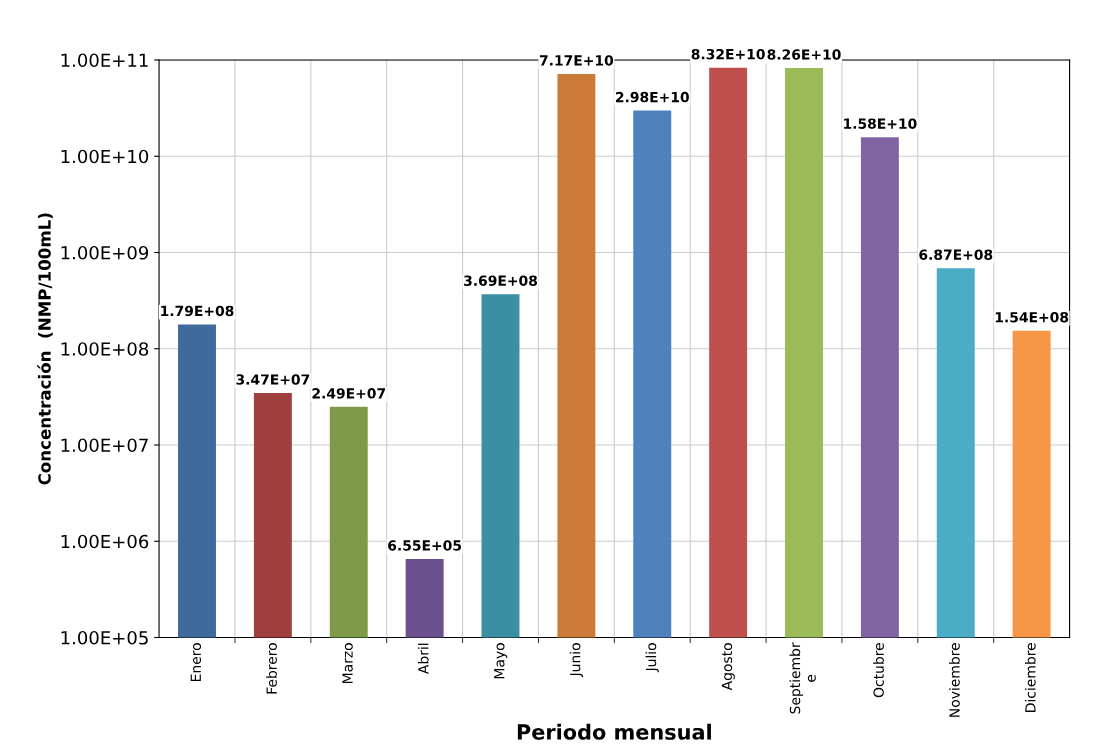 This screenshot has height=750, width=1097. Describe the element at coordinates (105, 252) in the screenshot. I see `y-tick-label: 1.00E+09` at that location.